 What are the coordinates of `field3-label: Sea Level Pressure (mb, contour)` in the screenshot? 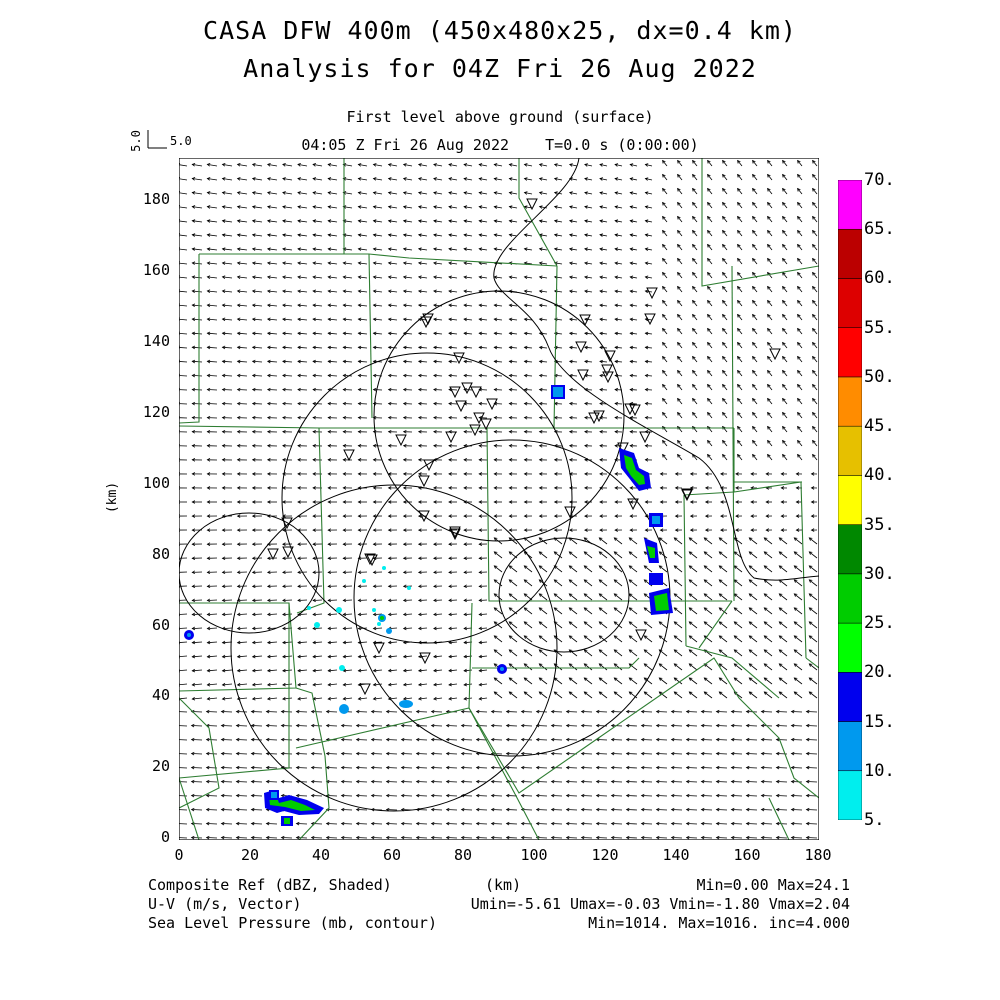 It's located at (292, 923).